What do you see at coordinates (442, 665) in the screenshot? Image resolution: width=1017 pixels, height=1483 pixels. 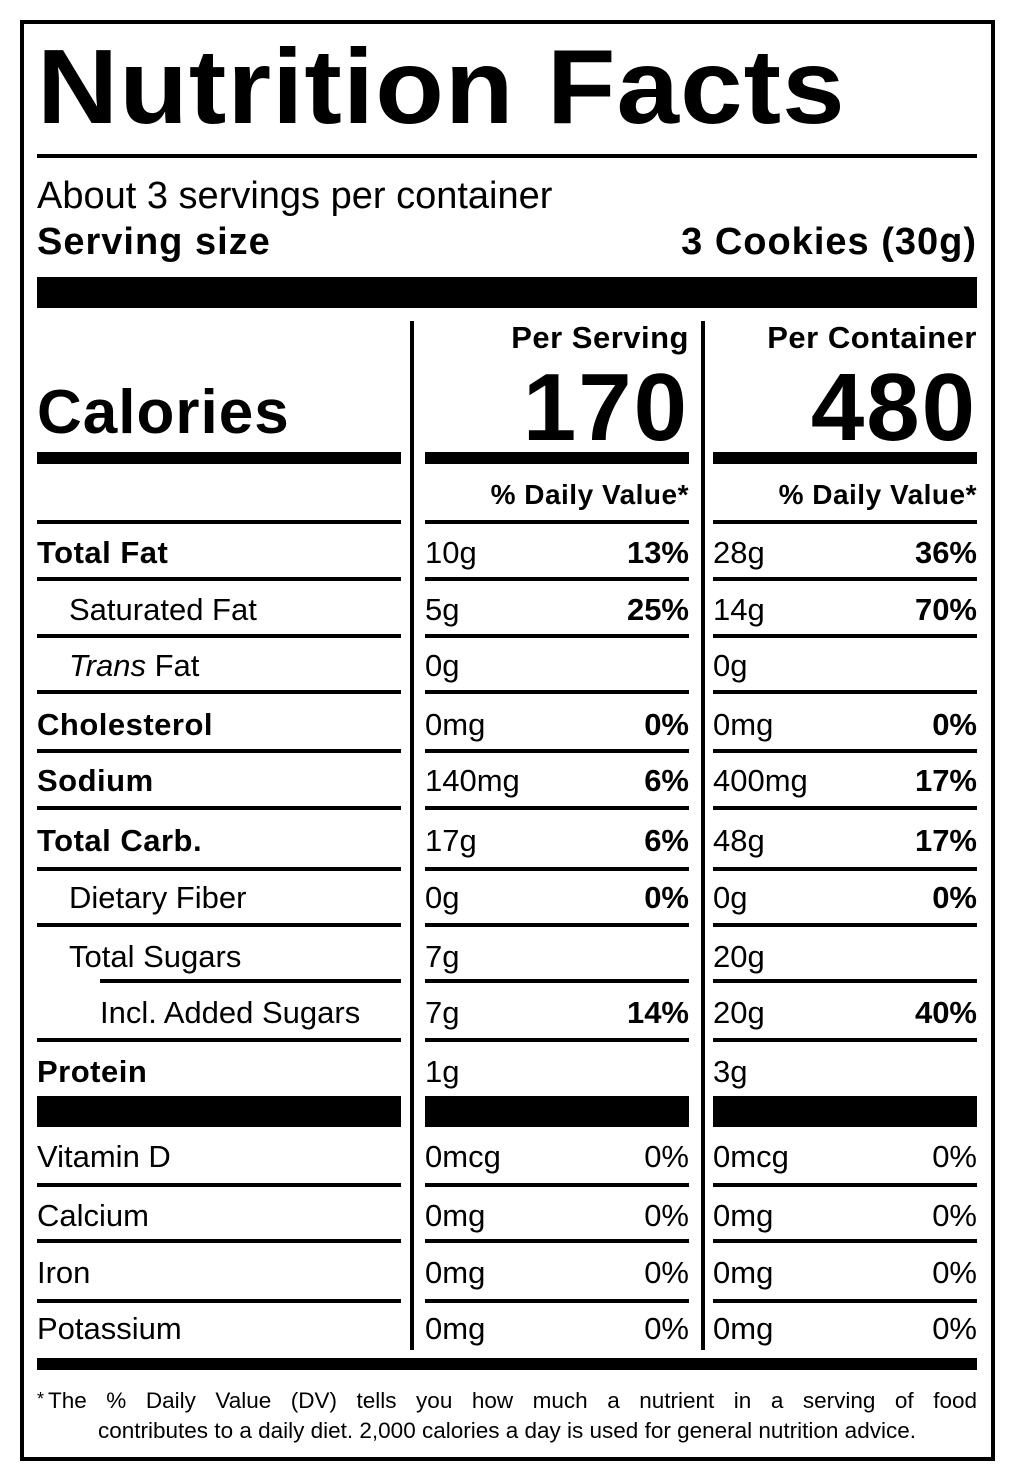 I see `trans-fat-serving-amount: 0g` at bounding box center [442, 665].